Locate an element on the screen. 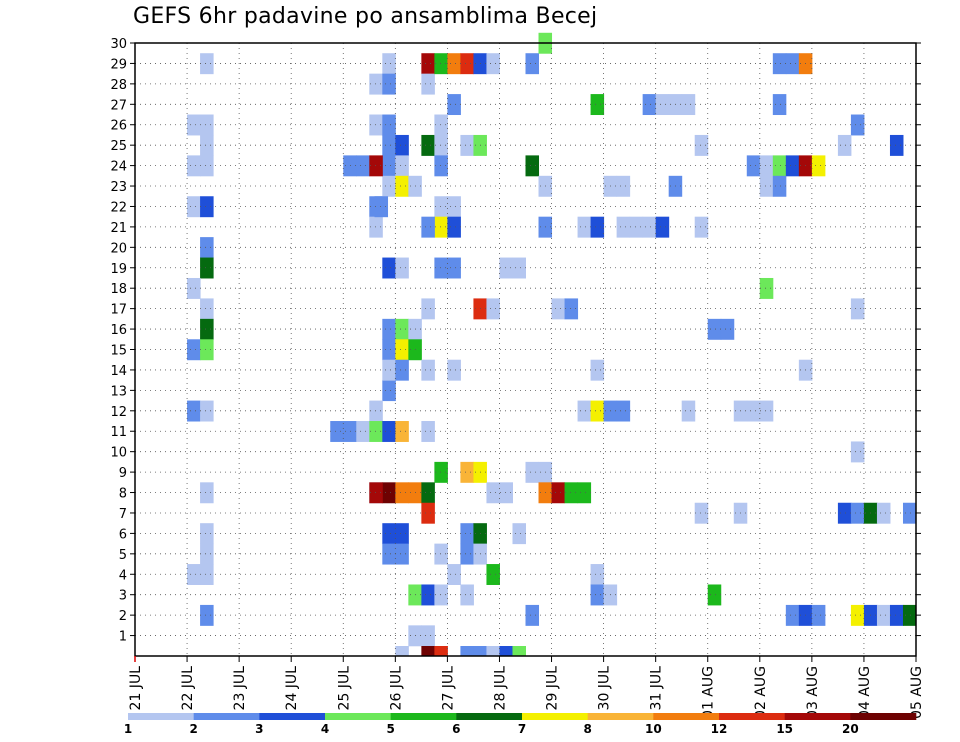  legend-label: 4 is located at coordinates (325, 729).